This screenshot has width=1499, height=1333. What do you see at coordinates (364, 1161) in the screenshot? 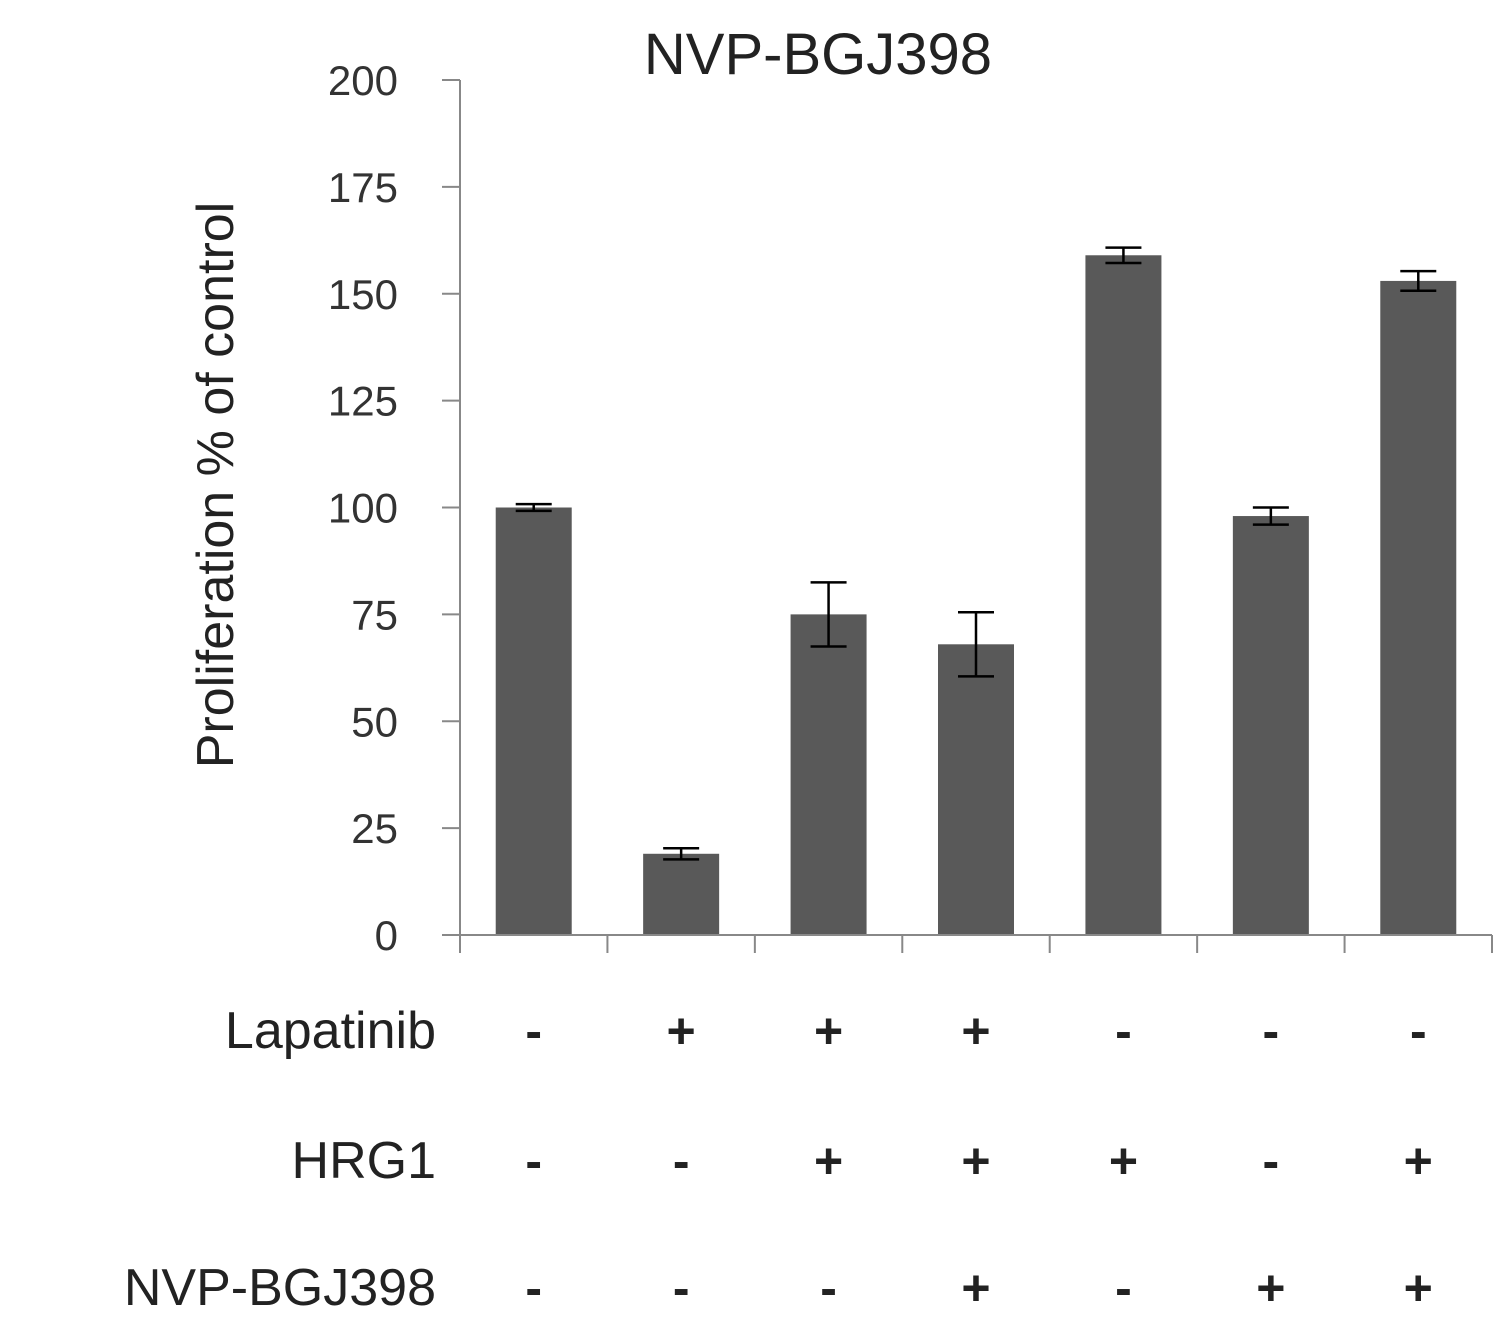
I see `condition-row-label: HRG1` at bounding box center [364, 1161].